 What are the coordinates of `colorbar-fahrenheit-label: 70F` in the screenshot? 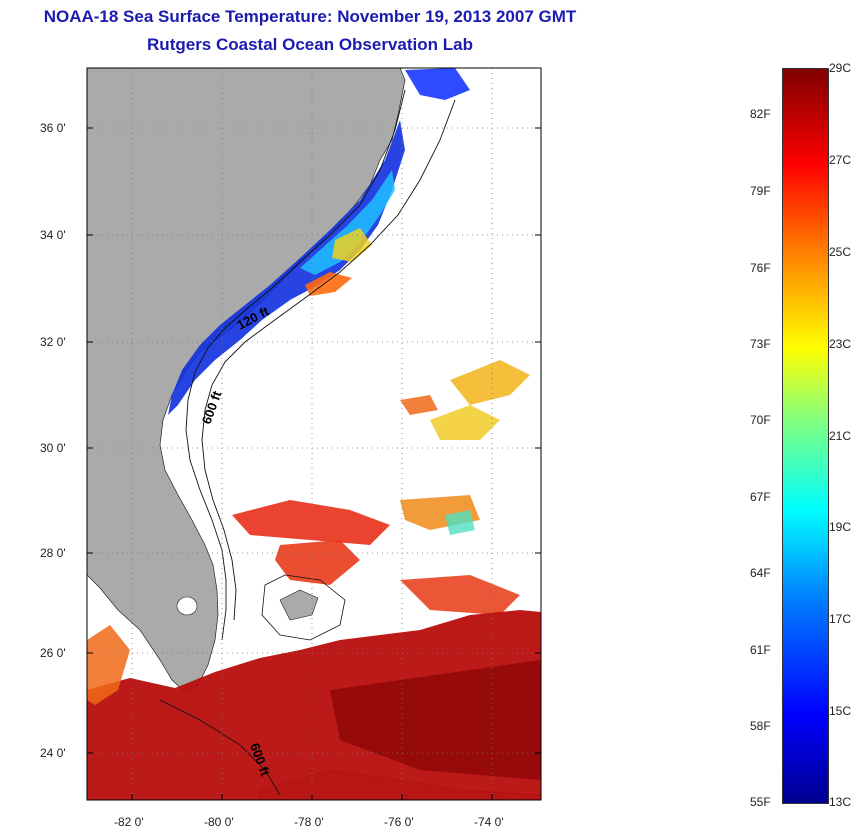 It's located at (760, 420).